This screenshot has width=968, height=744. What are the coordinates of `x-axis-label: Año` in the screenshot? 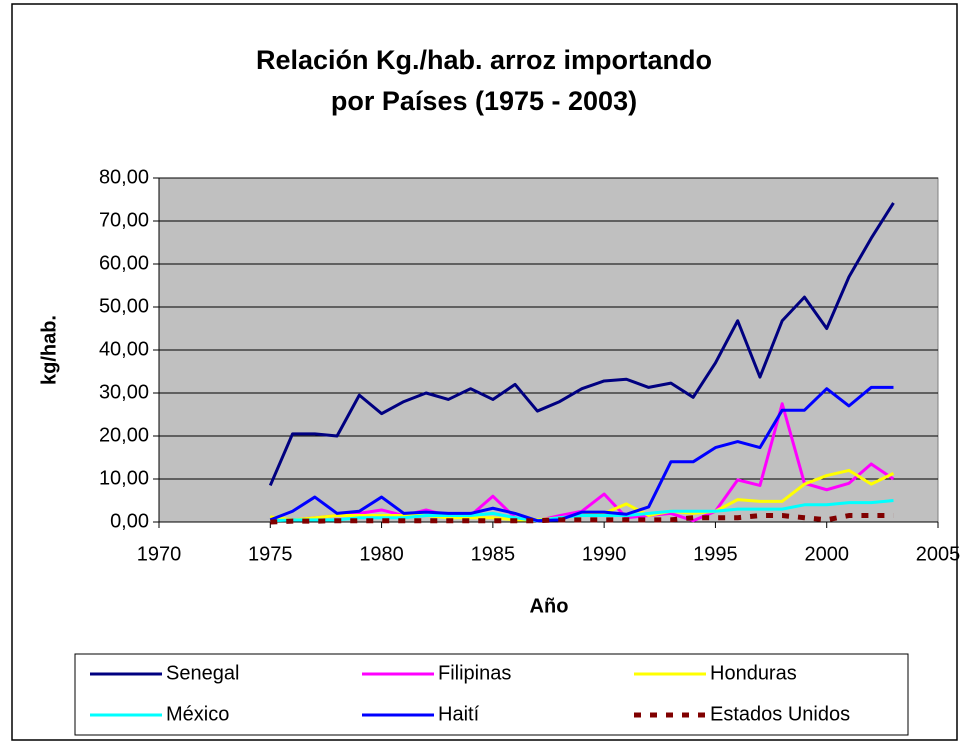 It's located at (549, 606).